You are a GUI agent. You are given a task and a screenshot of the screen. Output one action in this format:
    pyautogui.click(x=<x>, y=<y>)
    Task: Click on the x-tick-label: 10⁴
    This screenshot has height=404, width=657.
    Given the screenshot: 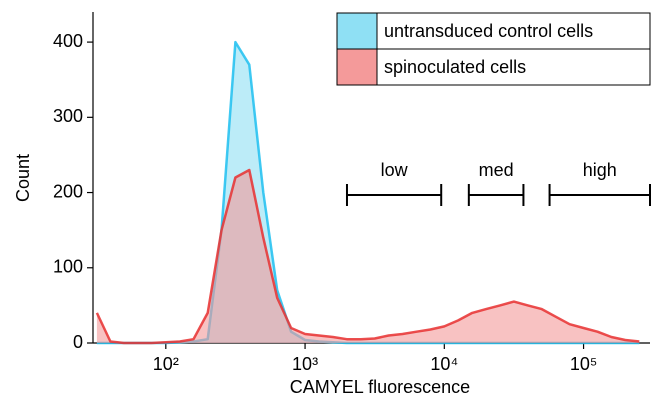 What is the action you would take?
    pyautogui.click(x=444, y=364)
    